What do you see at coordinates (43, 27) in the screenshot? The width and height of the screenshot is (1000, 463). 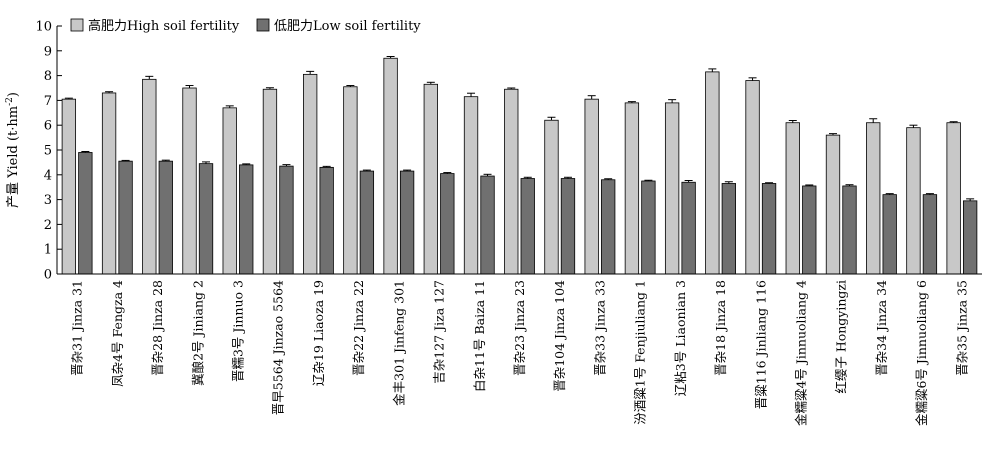 I see `y-tick-label: 10` at bounding box center [43, 27].